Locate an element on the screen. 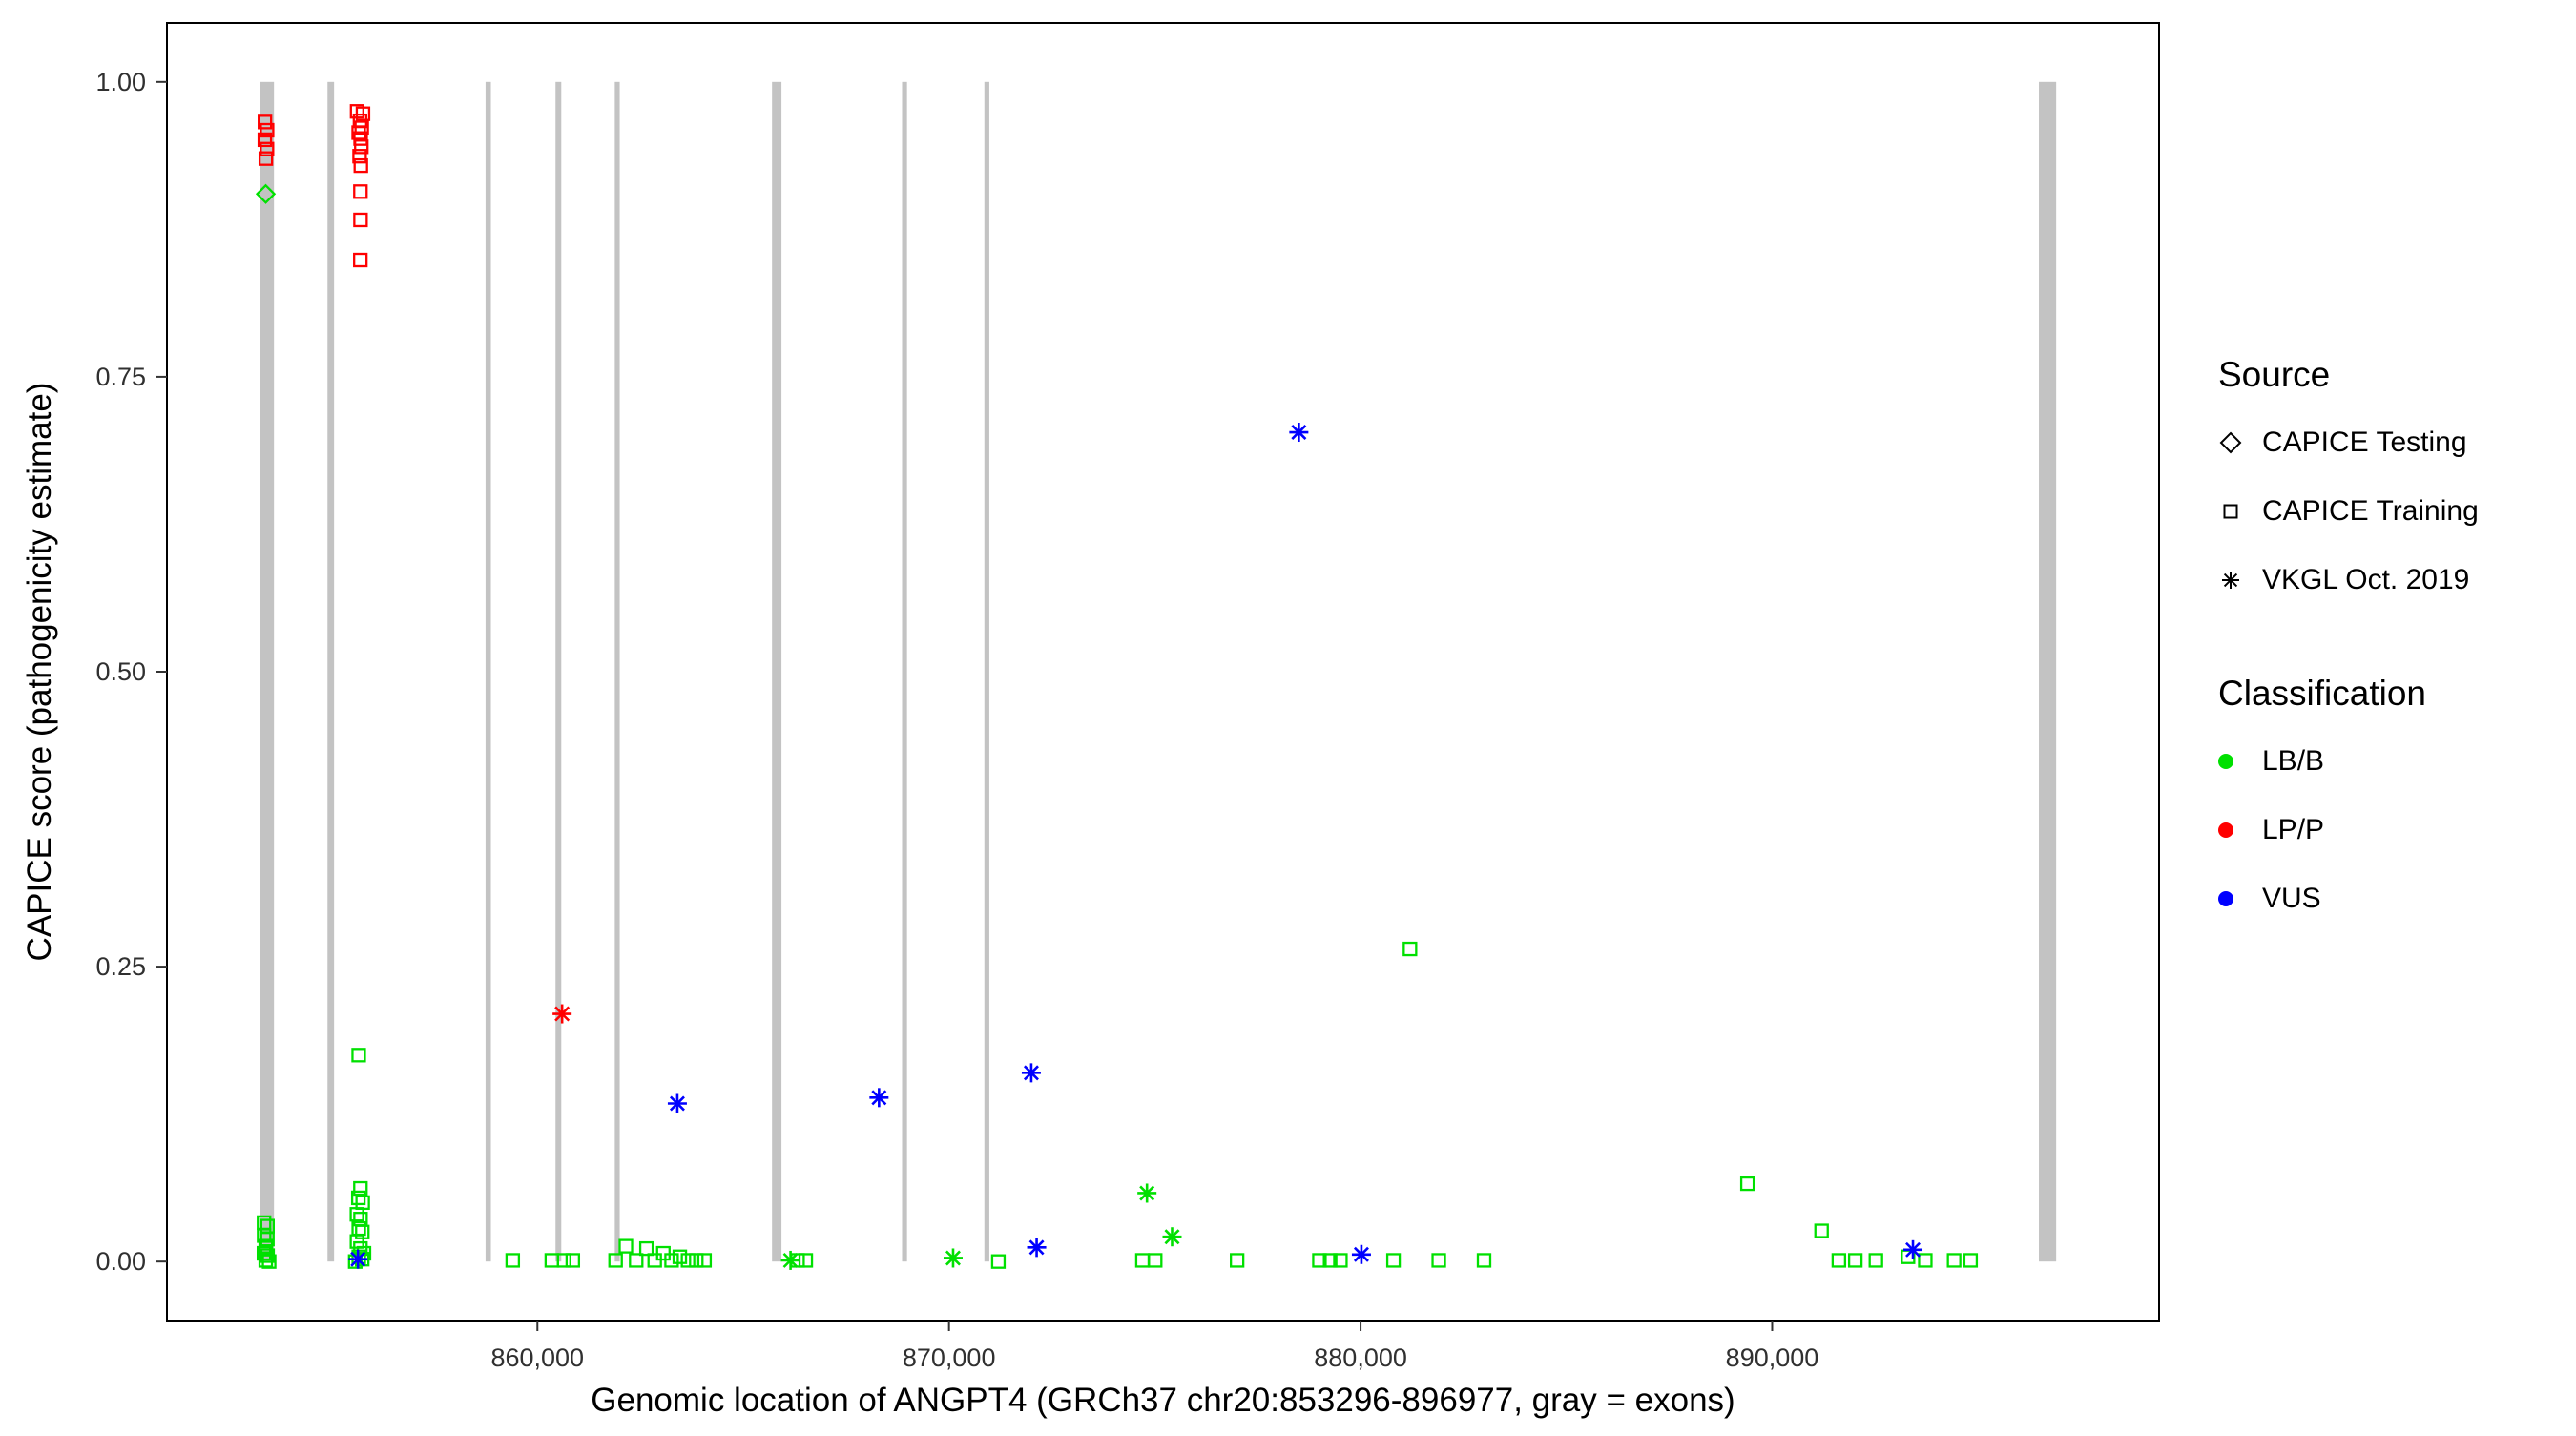 The height and width of the screenshot is (1436, 2576). legend-gap is located at coordinates (2394, 644).